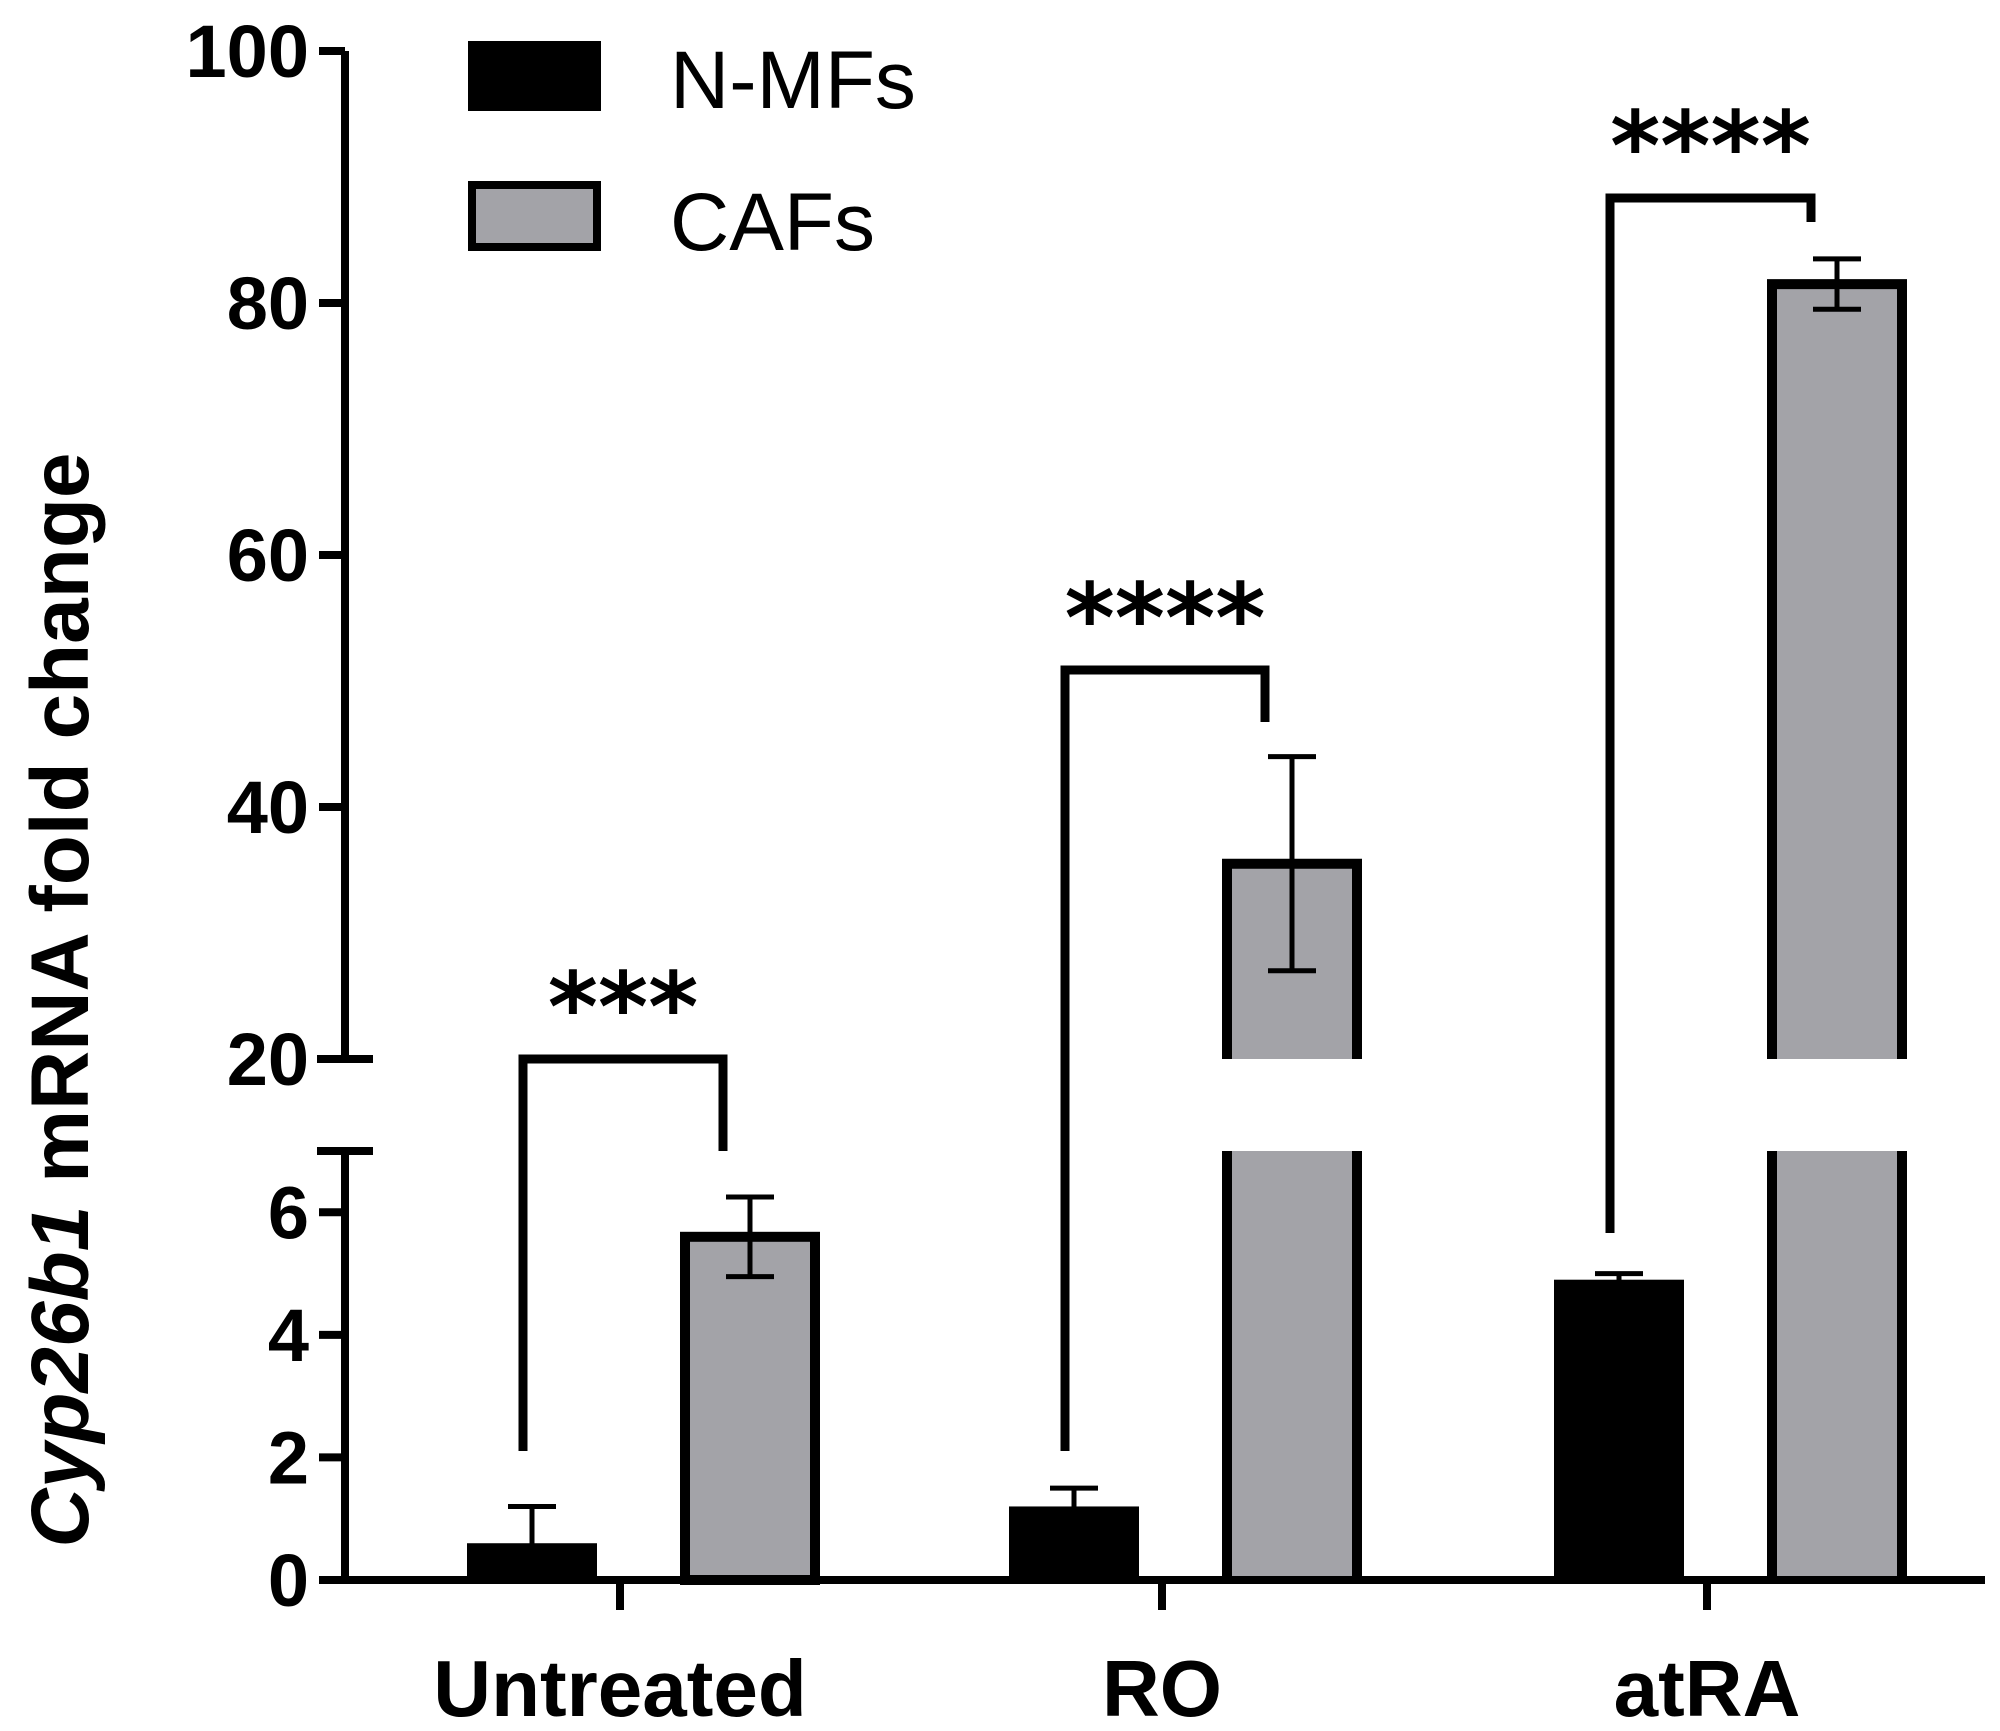 The height and width of the screenshot is (1731, 2000). What do you see at coordinates (288, 1335) in the screenshot?
I see `y-tick-label-4: 4` at bounding box center [288, 1335].